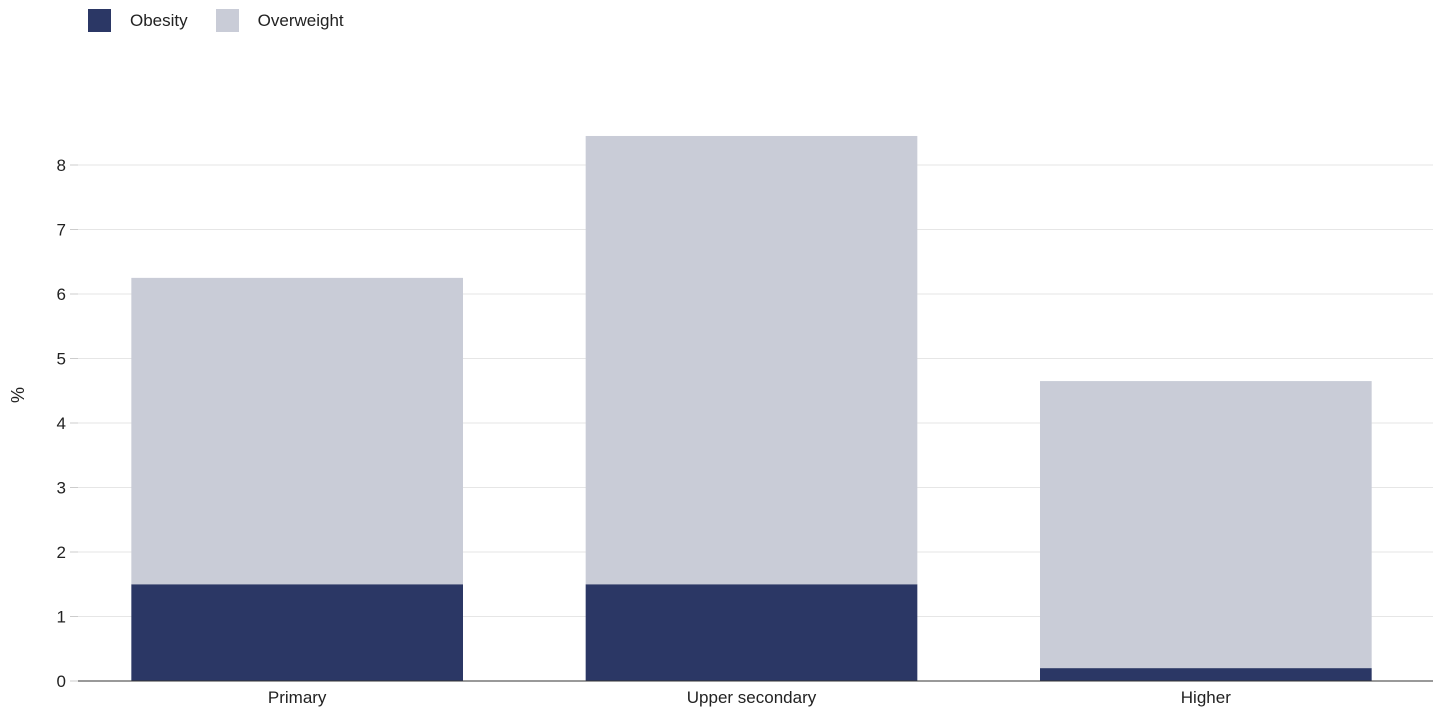  What do you see at coordinates (1206, 674) in the screenshot?
I see `bar-obesity-higher` at bounding box center [1206, 674].